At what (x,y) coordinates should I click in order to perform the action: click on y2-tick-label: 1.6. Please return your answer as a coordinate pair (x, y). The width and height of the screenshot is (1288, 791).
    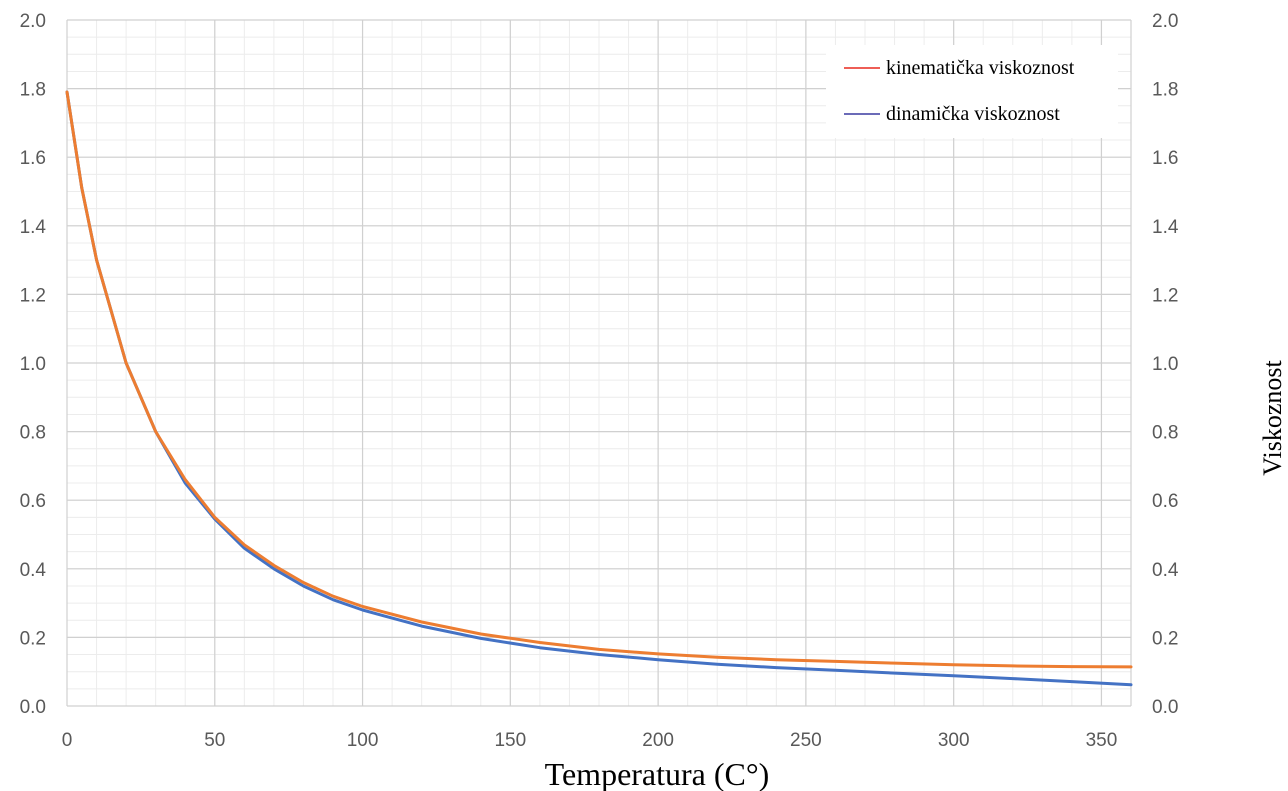
    Looking at the image, I should click on (1165, 158).